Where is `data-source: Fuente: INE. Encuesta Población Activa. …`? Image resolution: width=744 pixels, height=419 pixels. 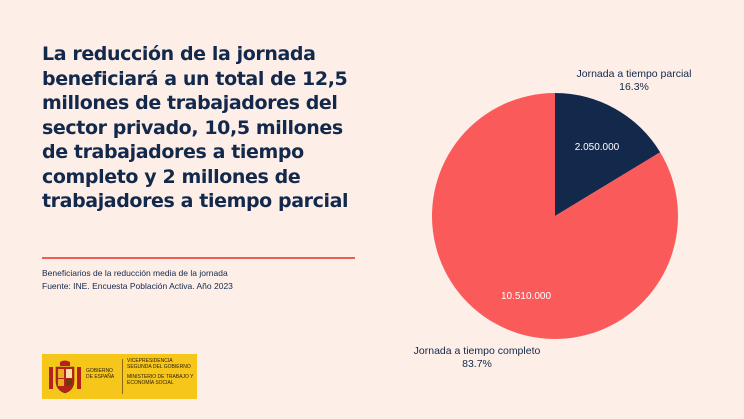
data-source: Fuente: INE. Encuesta Población Activa. … is located at coordinates (137, 286).